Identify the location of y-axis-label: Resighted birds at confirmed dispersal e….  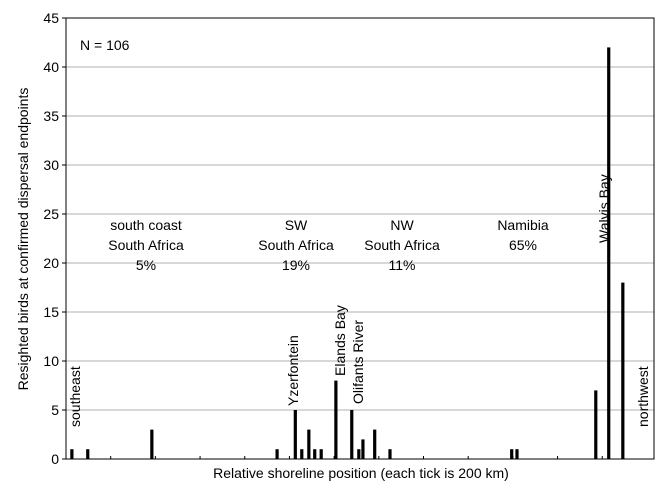
(23, 239).